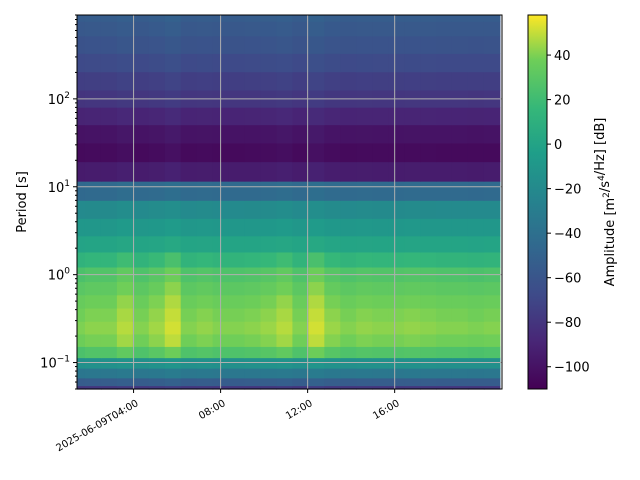  Describe the element at coordinates (97, 426) in the screenshot. I see `x-tick-label: 2025-06-09T04:00` at that location.